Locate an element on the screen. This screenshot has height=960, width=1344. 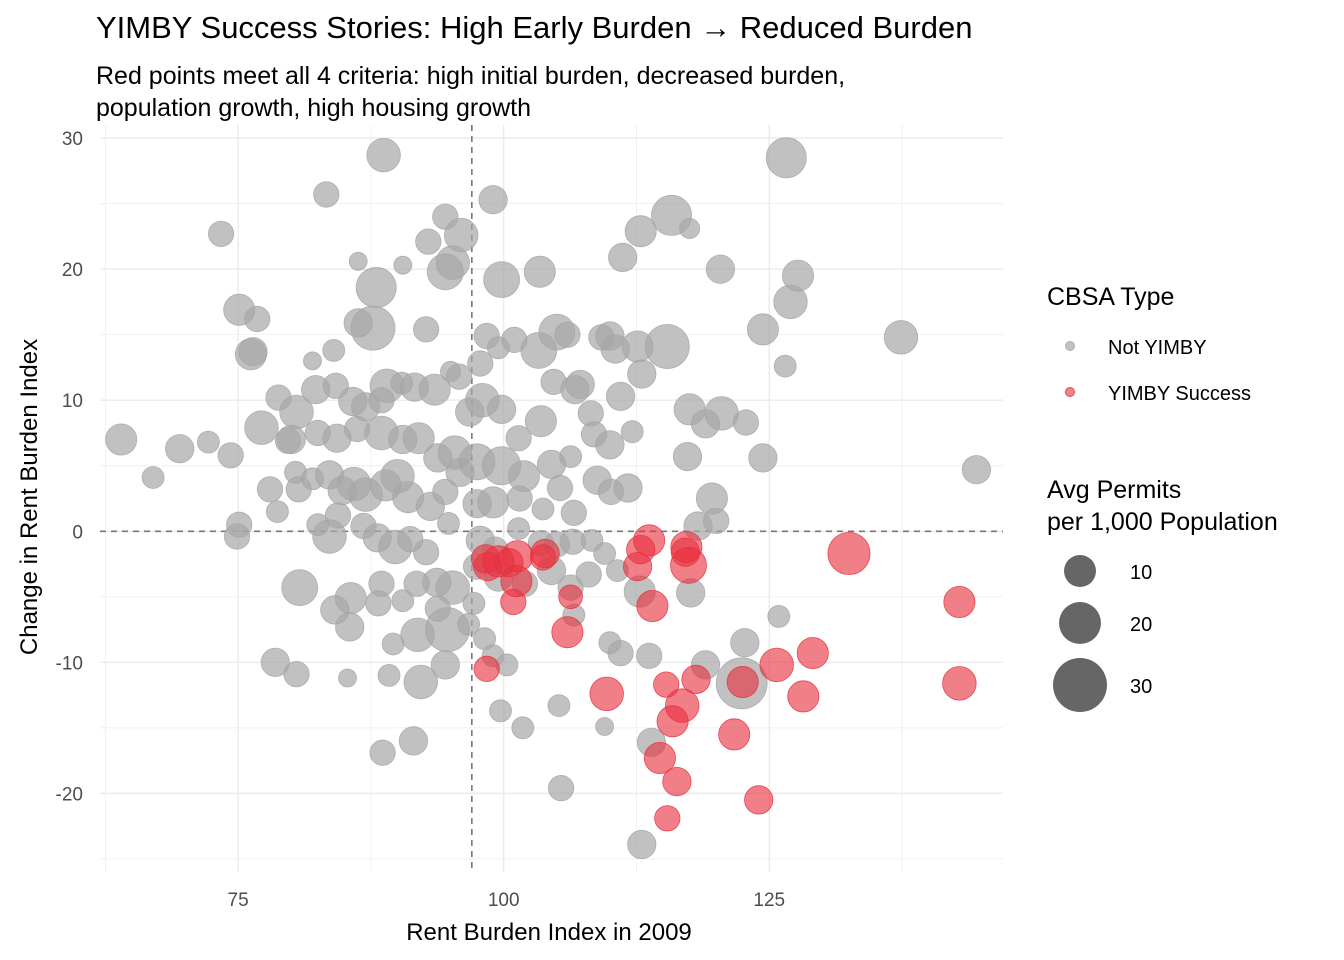
x-tick-label: 100 is located at coordinates (504, 900).